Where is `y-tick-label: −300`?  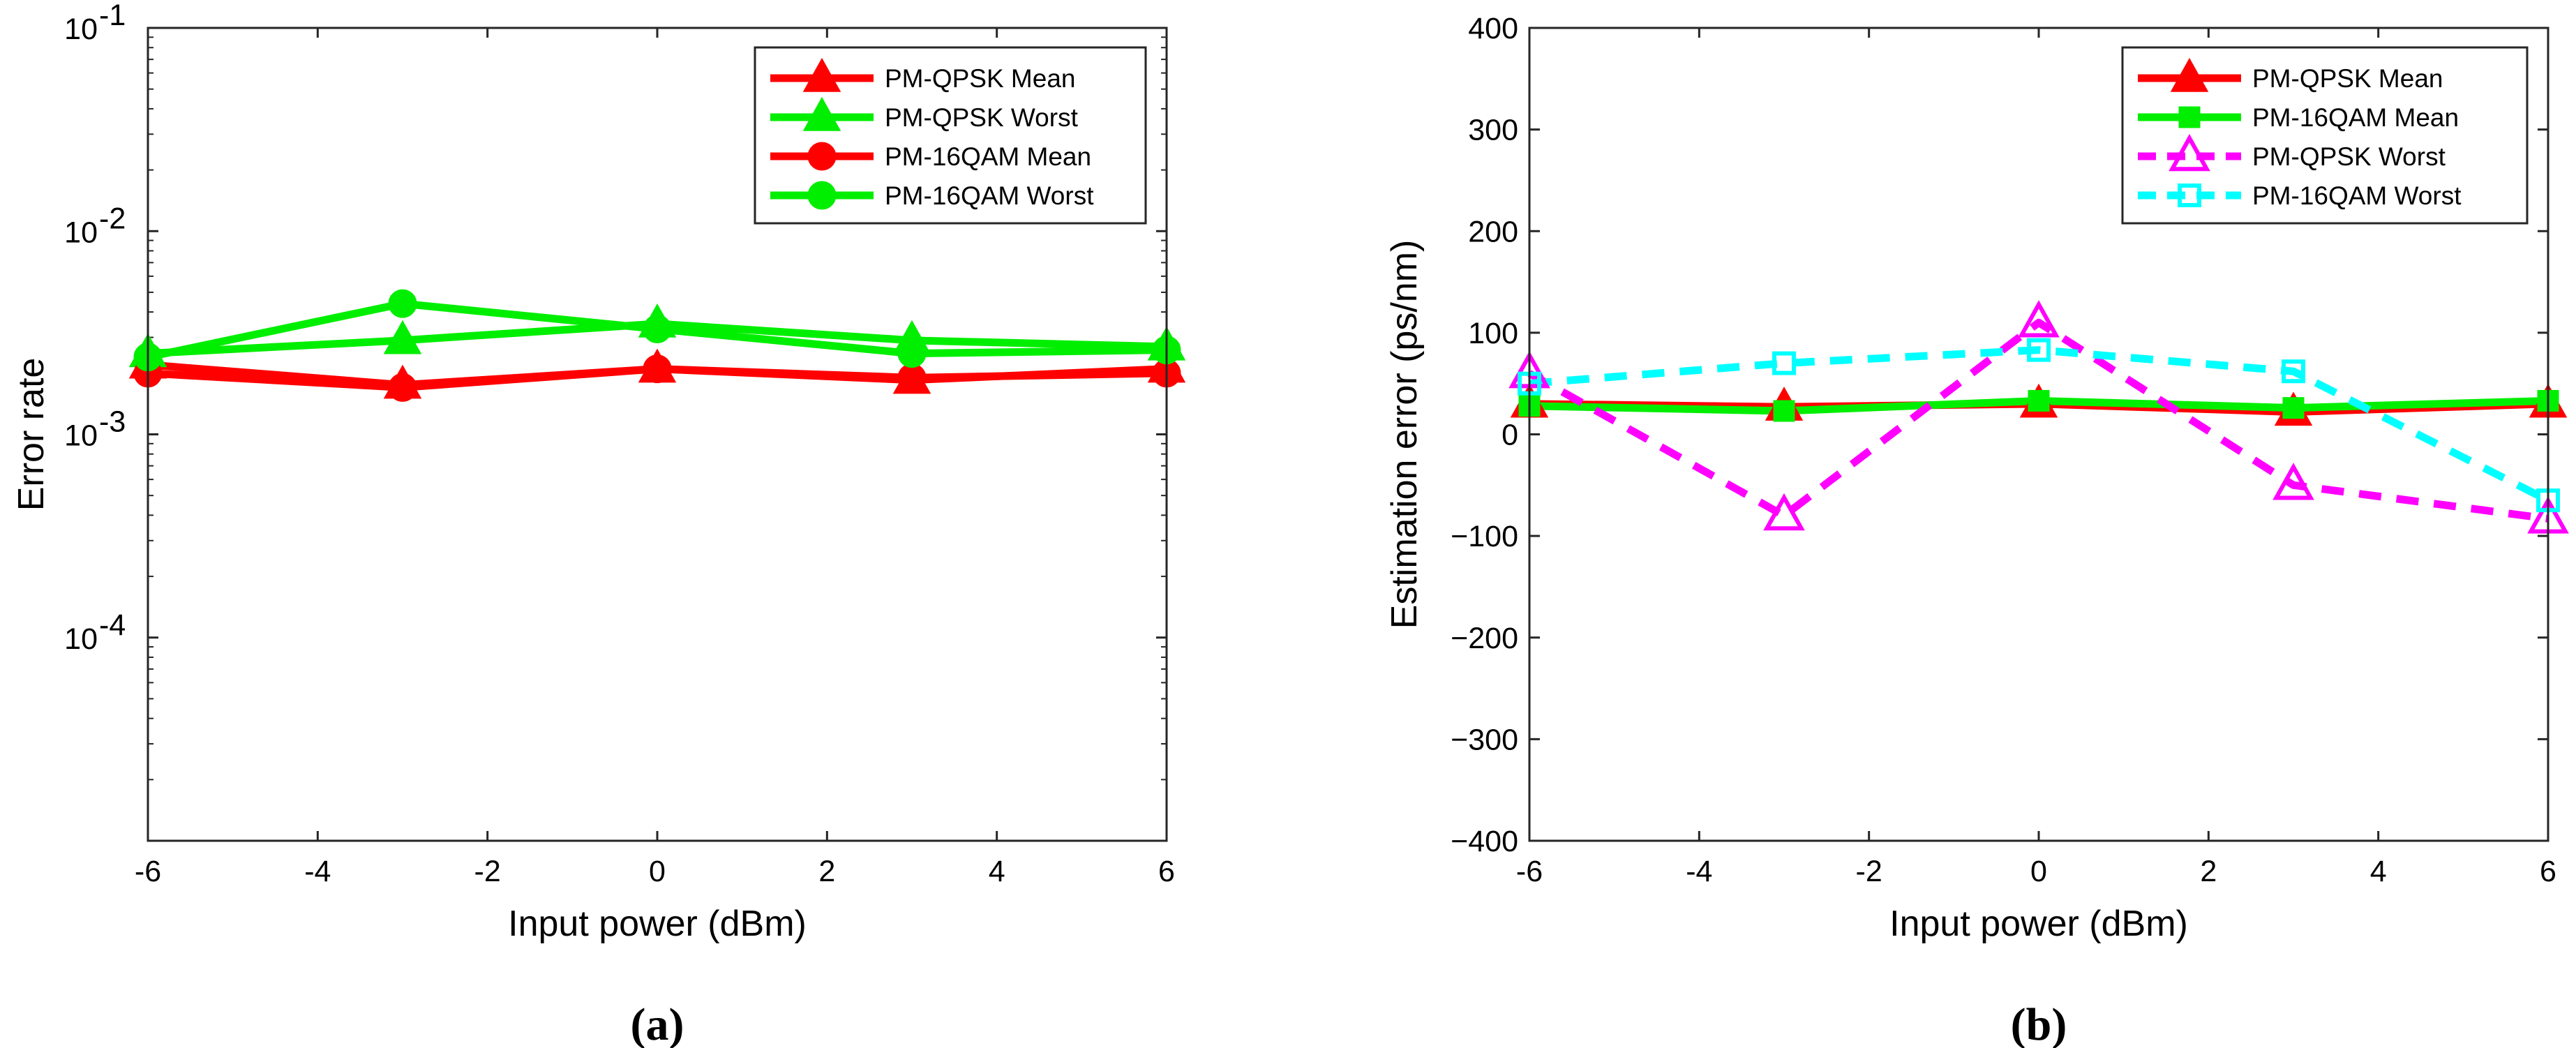 y-tick-label: −300 is located at coordinates (1484, 740).